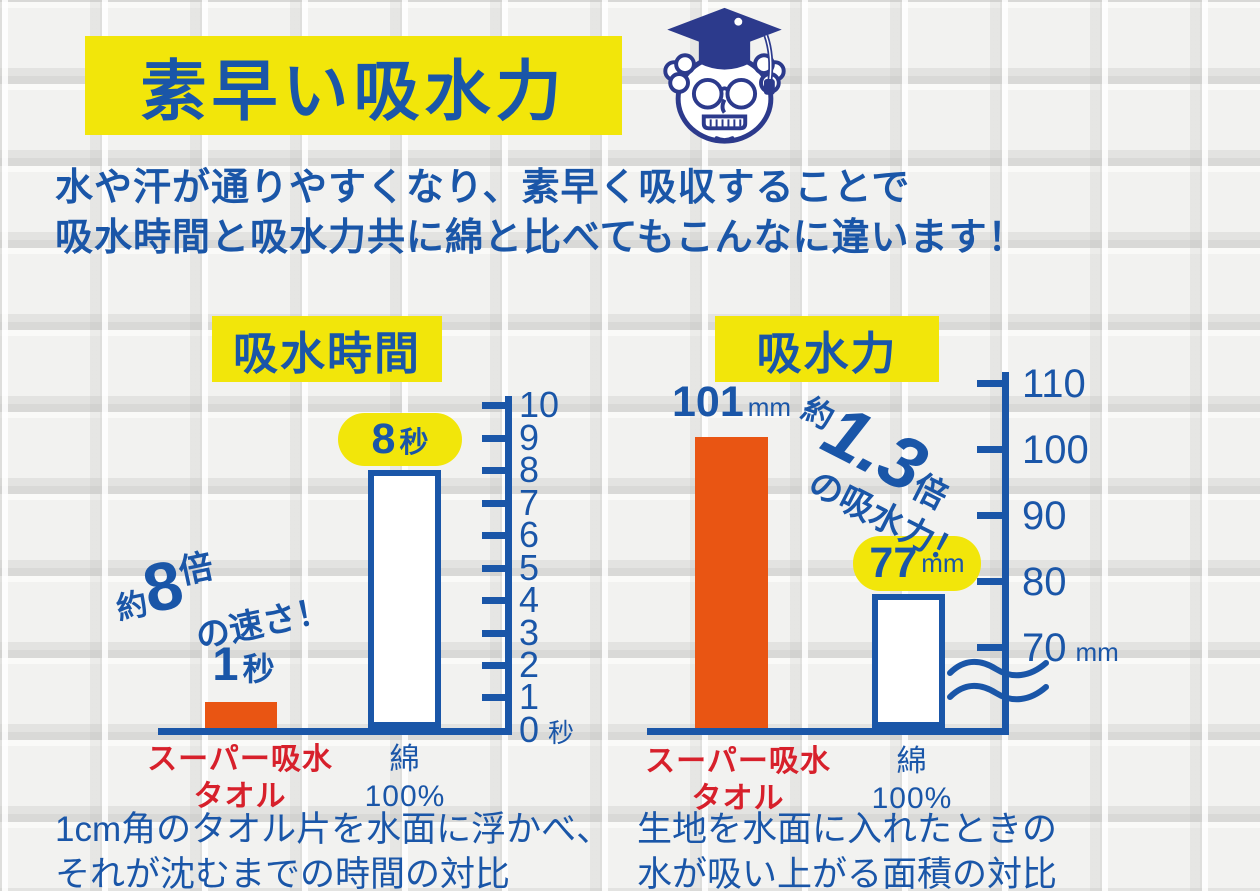 The image size is (1260, 891). What do you see at coordinates (529, 534) in the screenshot?
I see `y-tick-label: 6` at bounding box center [529, 534].